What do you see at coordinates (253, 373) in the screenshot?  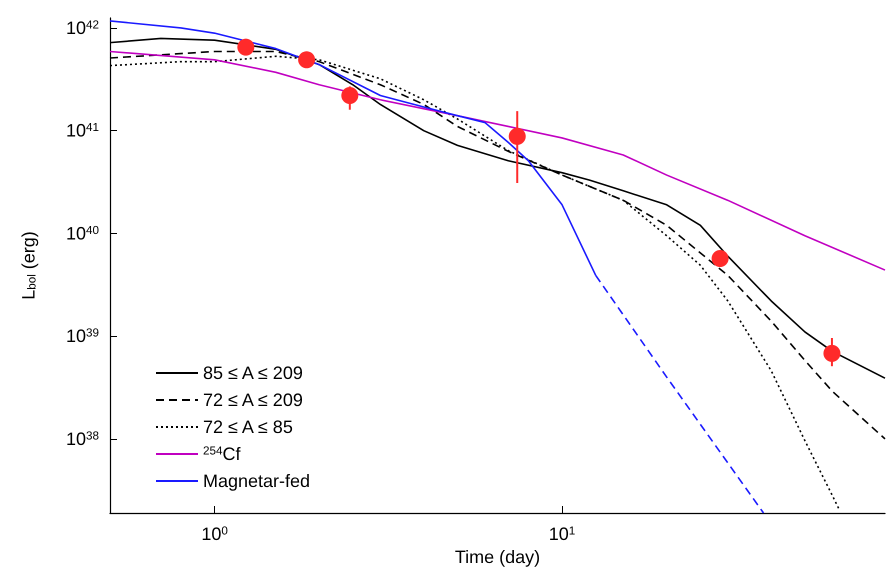 I see `legend-label: 85 ≤ A ≤ 209` at bounding box center [253, 373].